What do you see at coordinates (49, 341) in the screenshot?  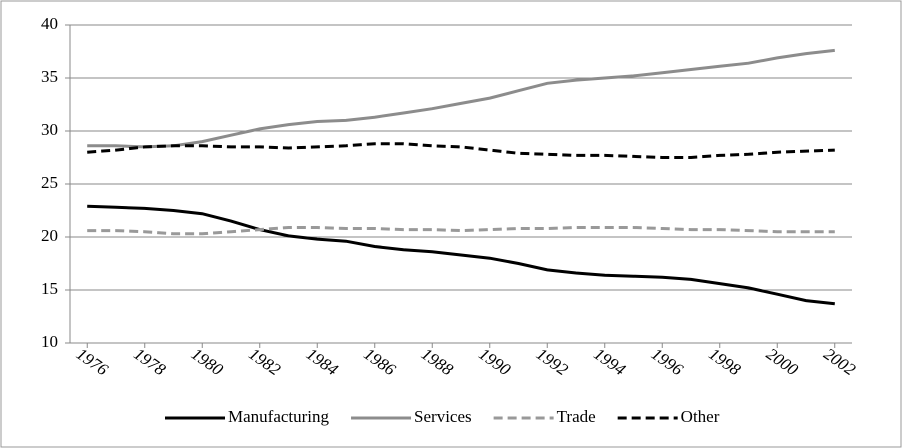 I see `y-tick-label: 10` at bounding box center [49, 341].